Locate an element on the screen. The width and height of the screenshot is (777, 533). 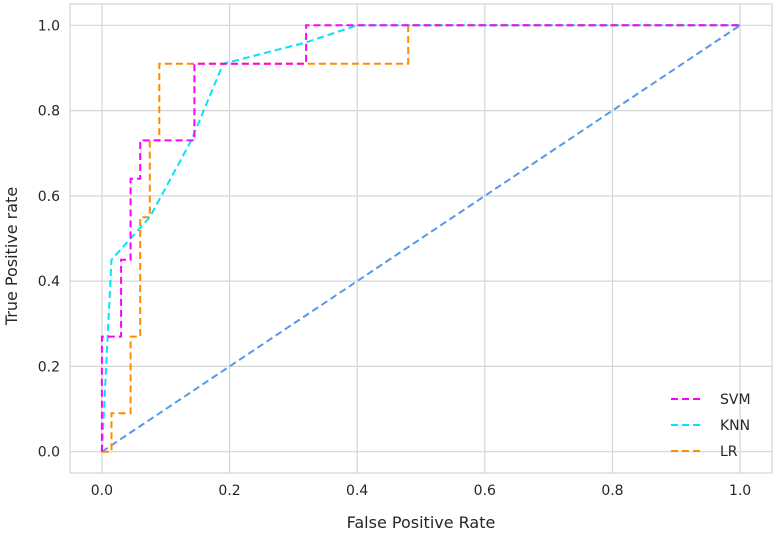
y-axis-label: True Positive rate is located at coordinates (11, 256).